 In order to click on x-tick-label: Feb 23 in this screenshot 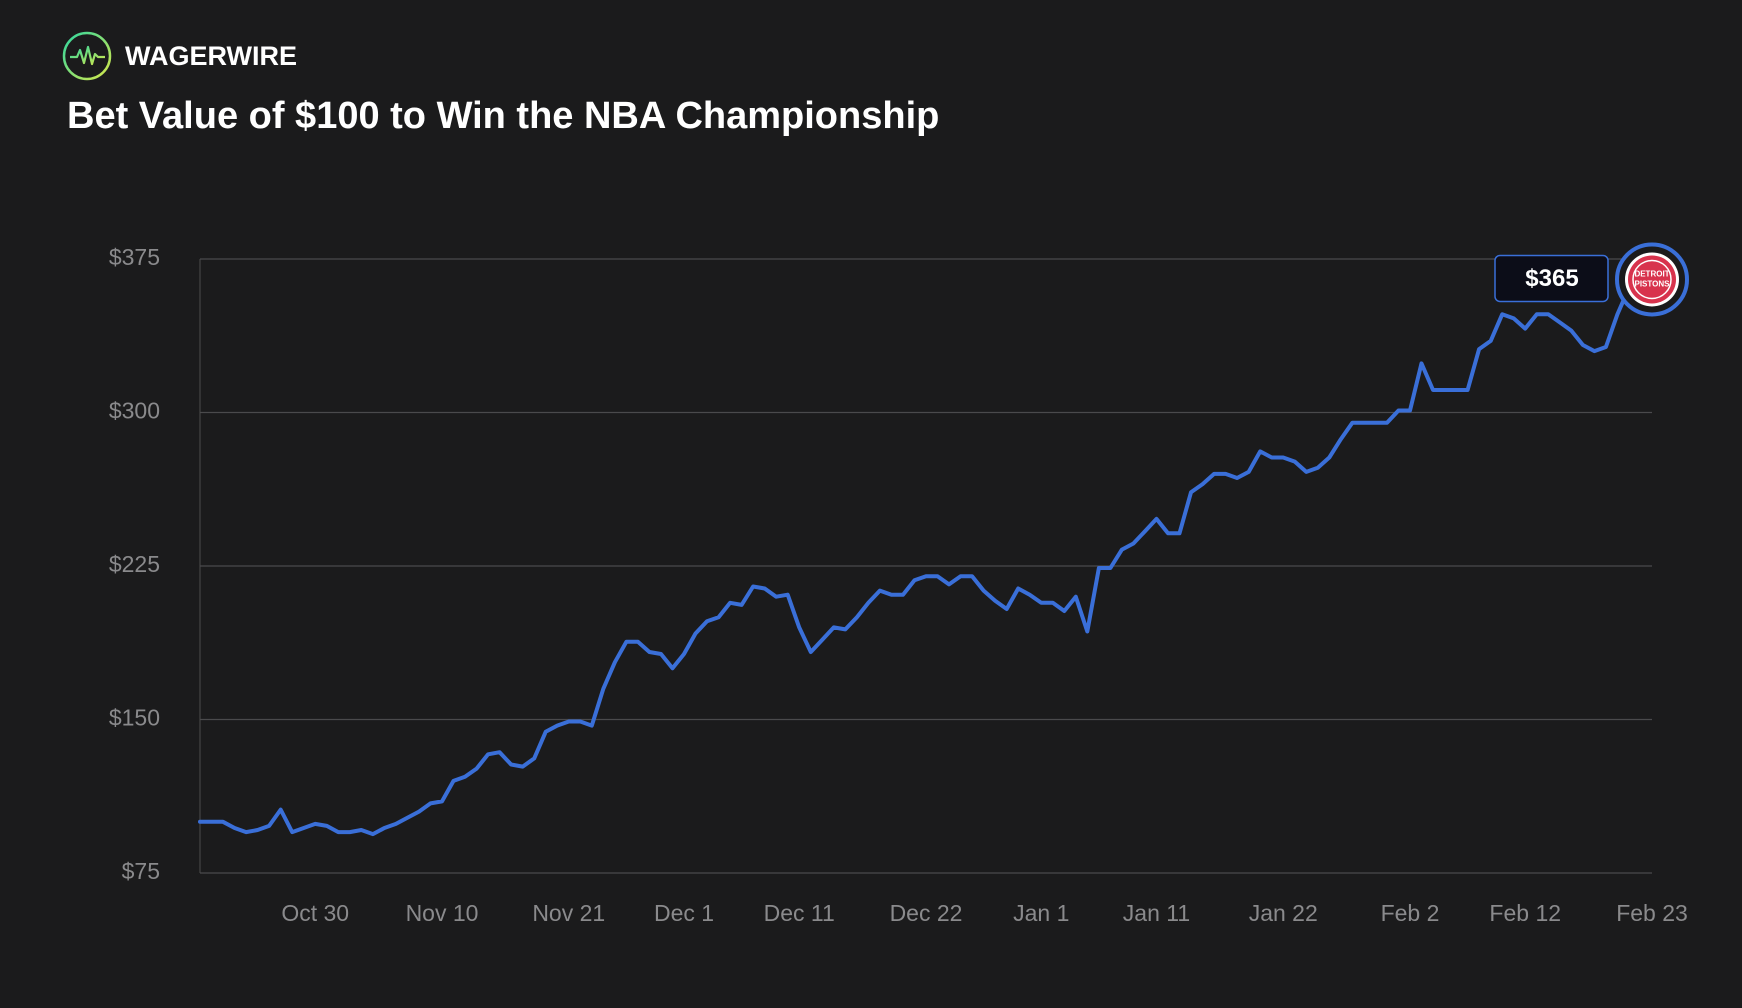, I will do `click(1652, 913)`.